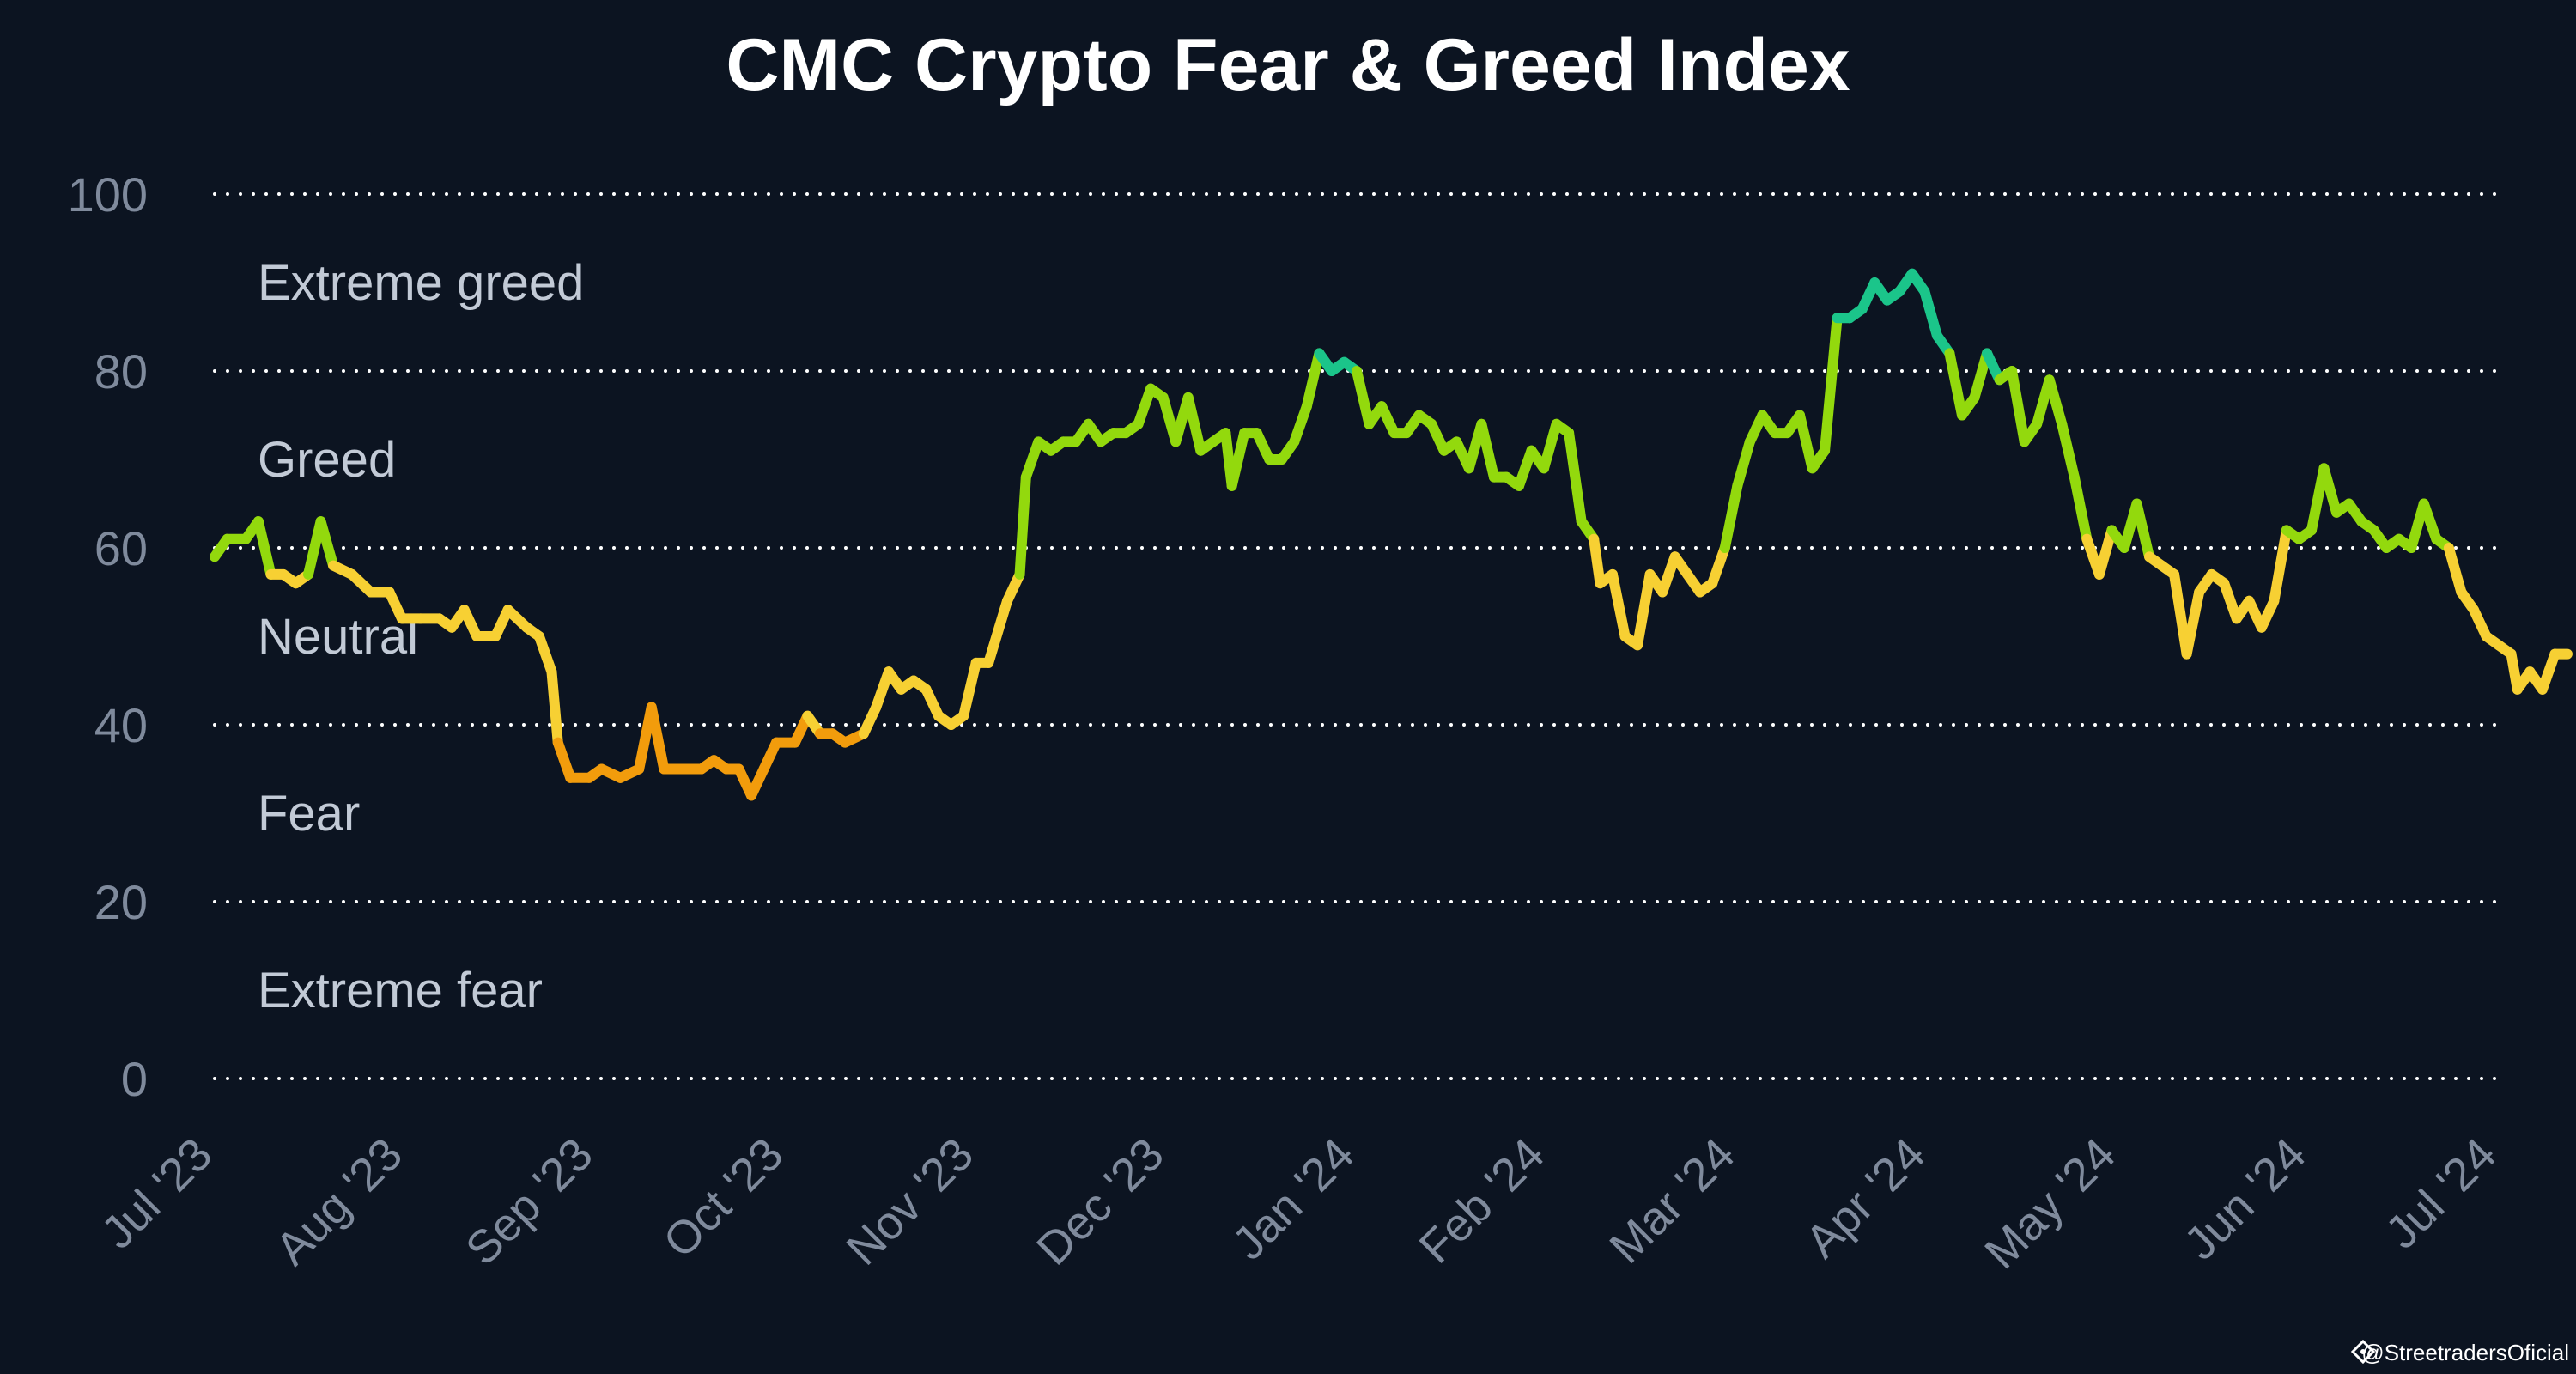 This screenshot has height=1374, width=2576. Describe the element at coordinates (121, 725) in the screenshot. I see `y-tick-label: 40` at that location.